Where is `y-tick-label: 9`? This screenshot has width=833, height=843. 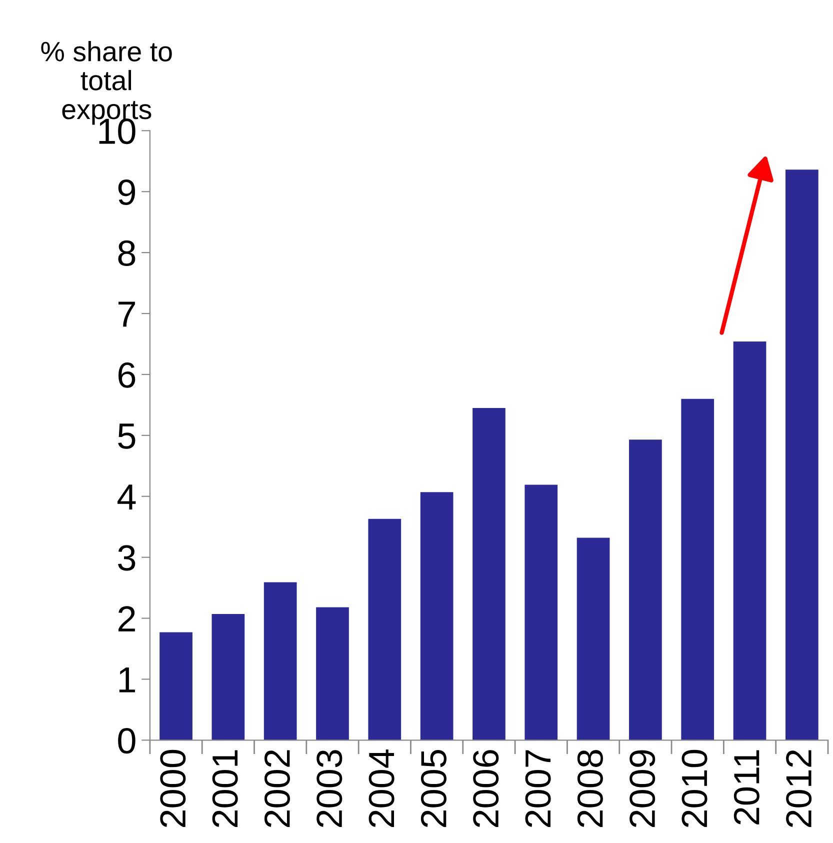 y-tick-label: 9 is located at coordinates (127, 192).